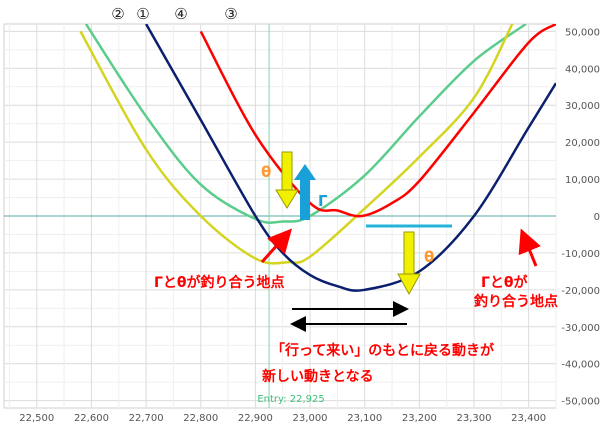 The width and height of the screenshot is (606, 428). Describe the element at coordinates (474, 418) in the screenshot. I see `x-tick-label: 23,300` at that location.